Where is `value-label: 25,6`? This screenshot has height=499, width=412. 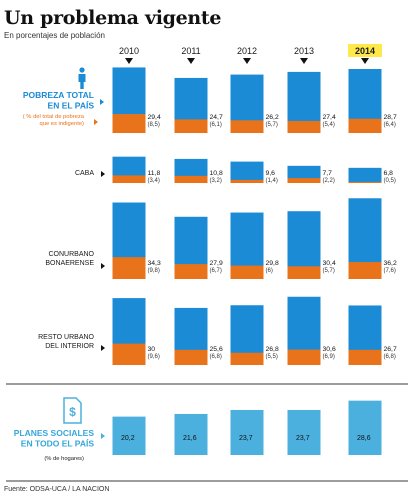 value-label: 25,6 is located at coordinates (216, 349).